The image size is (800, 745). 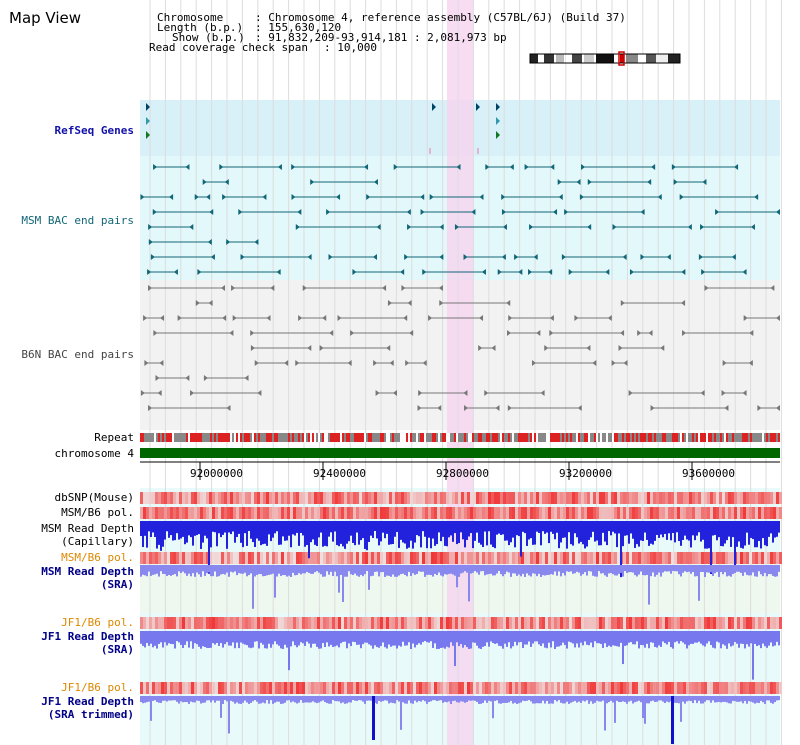 I want to click on track-label-dbsnp: dbSNP(Mouse), so click(x=94, y=497).